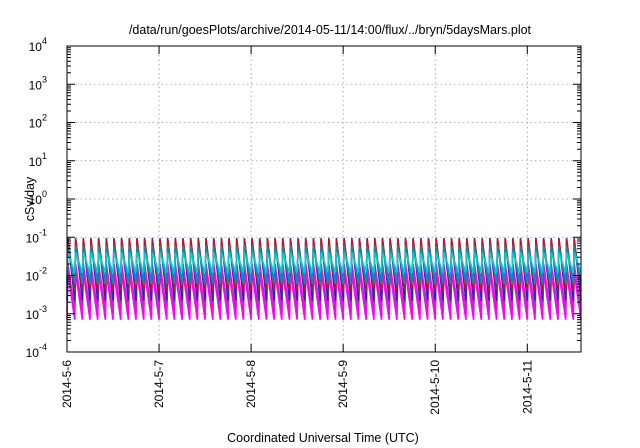  What do you see at coordinates (67, 384) in the screenshot?
I see `x-tick-label: 2014-5-6` at bounding box center [67, 384].